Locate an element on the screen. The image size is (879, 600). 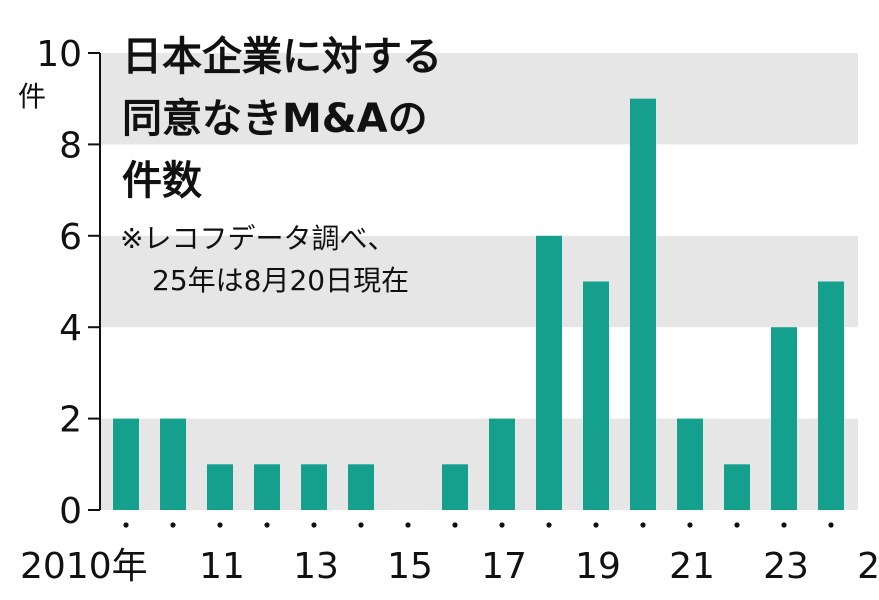
x-tick-label-2010年: 2010年 is located at coordinates (84, 566).